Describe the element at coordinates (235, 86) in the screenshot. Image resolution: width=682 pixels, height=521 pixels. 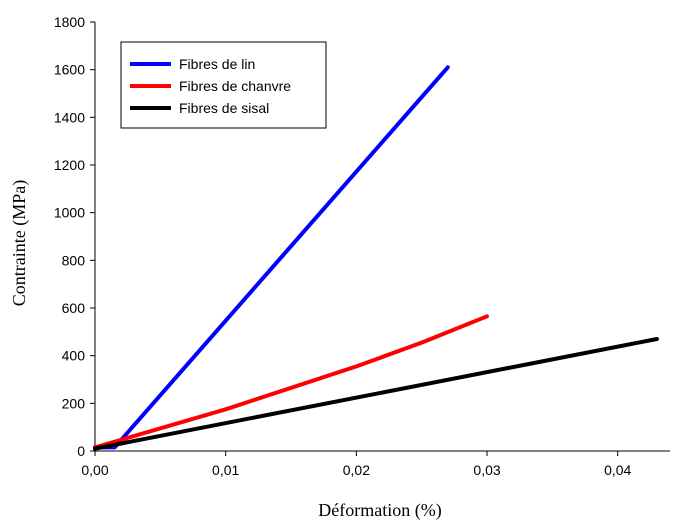
I see `legend-label: Fibres de chanvre` at that location.